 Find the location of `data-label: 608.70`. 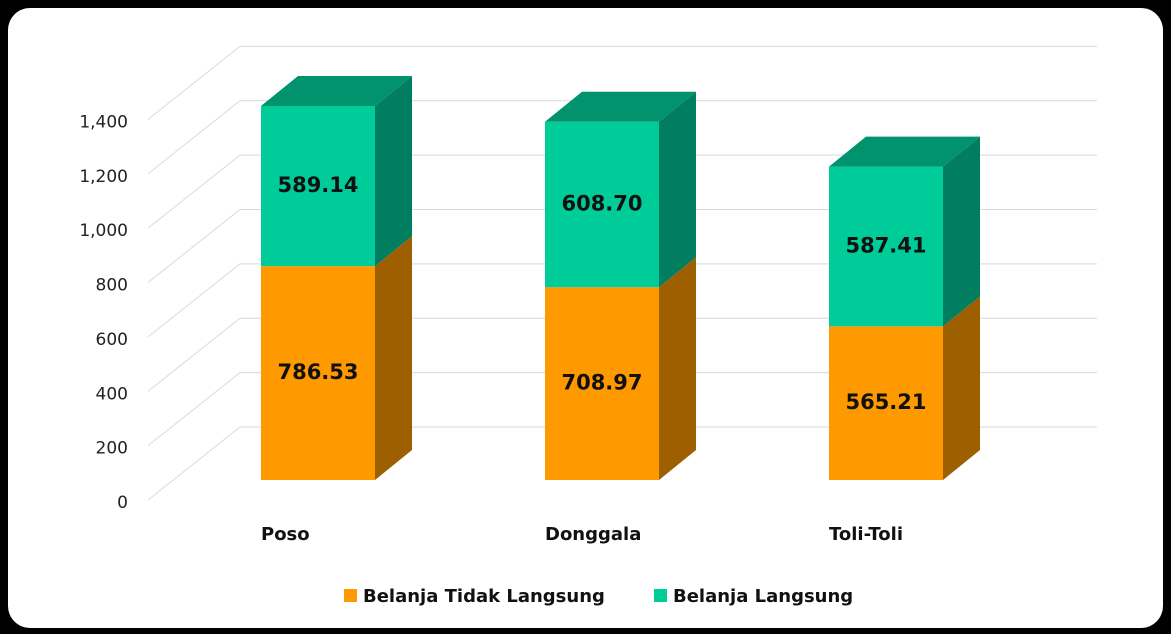

data-label: 608.70 is located at coordinates (601, 204).